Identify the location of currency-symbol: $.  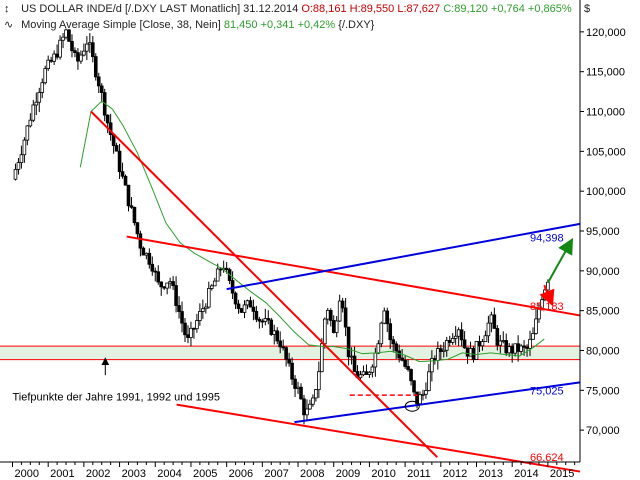
(587, 9).